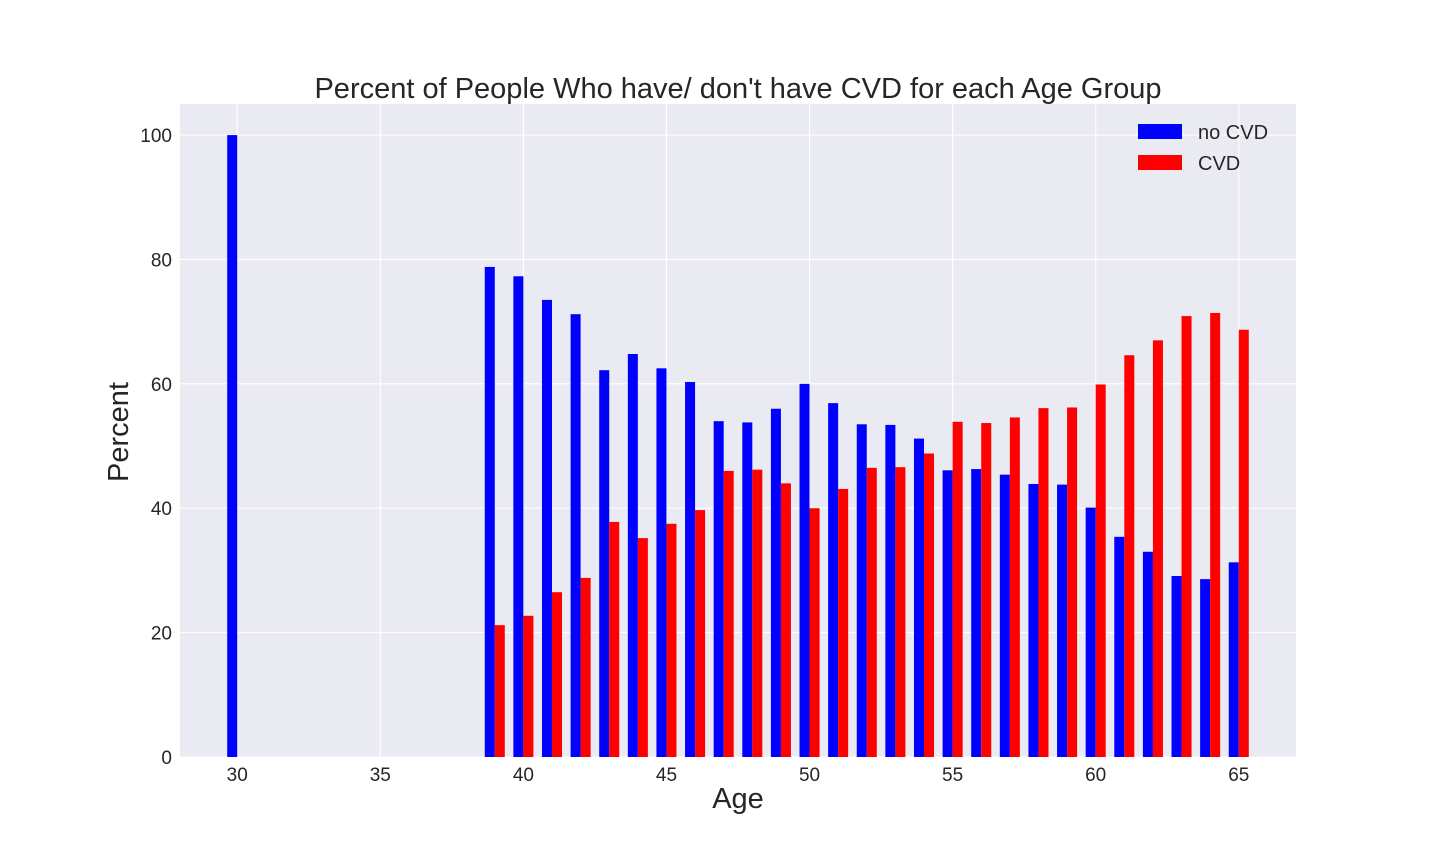 This screenshot has height=864, width=1440. What do you see at coordinates (119, 432) in the screenshot?
I see `y-axis-label: Percent` at bounding box center [119, 432].